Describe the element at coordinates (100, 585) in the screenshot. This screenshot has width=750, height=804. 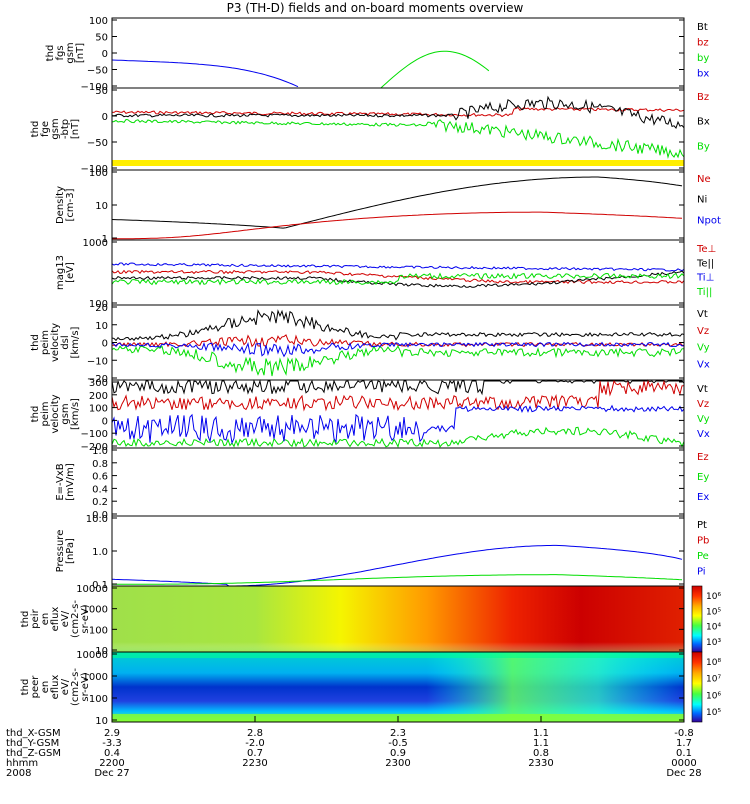
I see `y-tick-label: 0.1` at that location.